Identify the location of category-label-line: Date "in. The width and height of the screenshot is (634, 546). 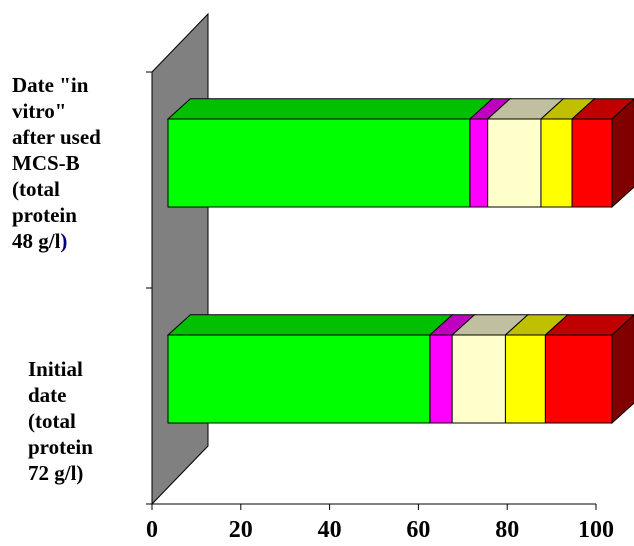
(50, 85).